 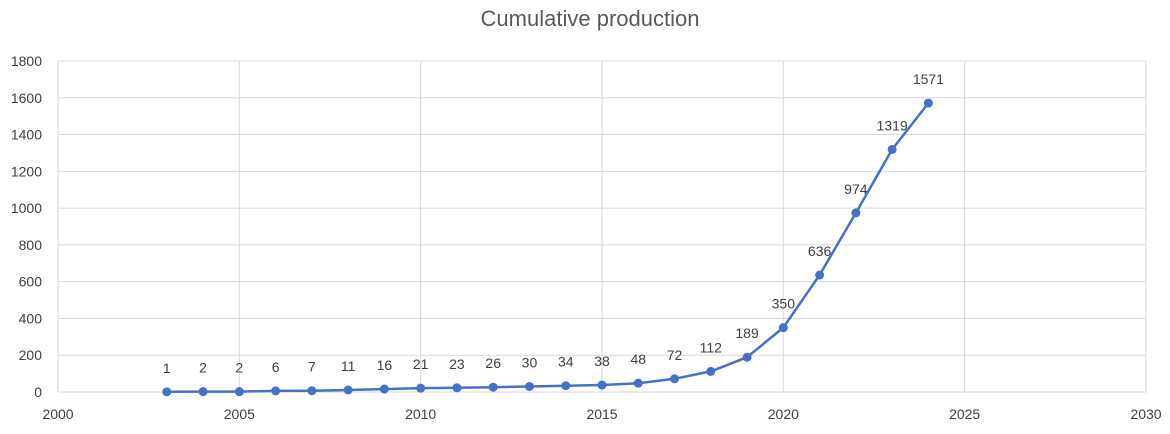 I want to click on y-tick-label: 1200, so click(x=26, y=171).